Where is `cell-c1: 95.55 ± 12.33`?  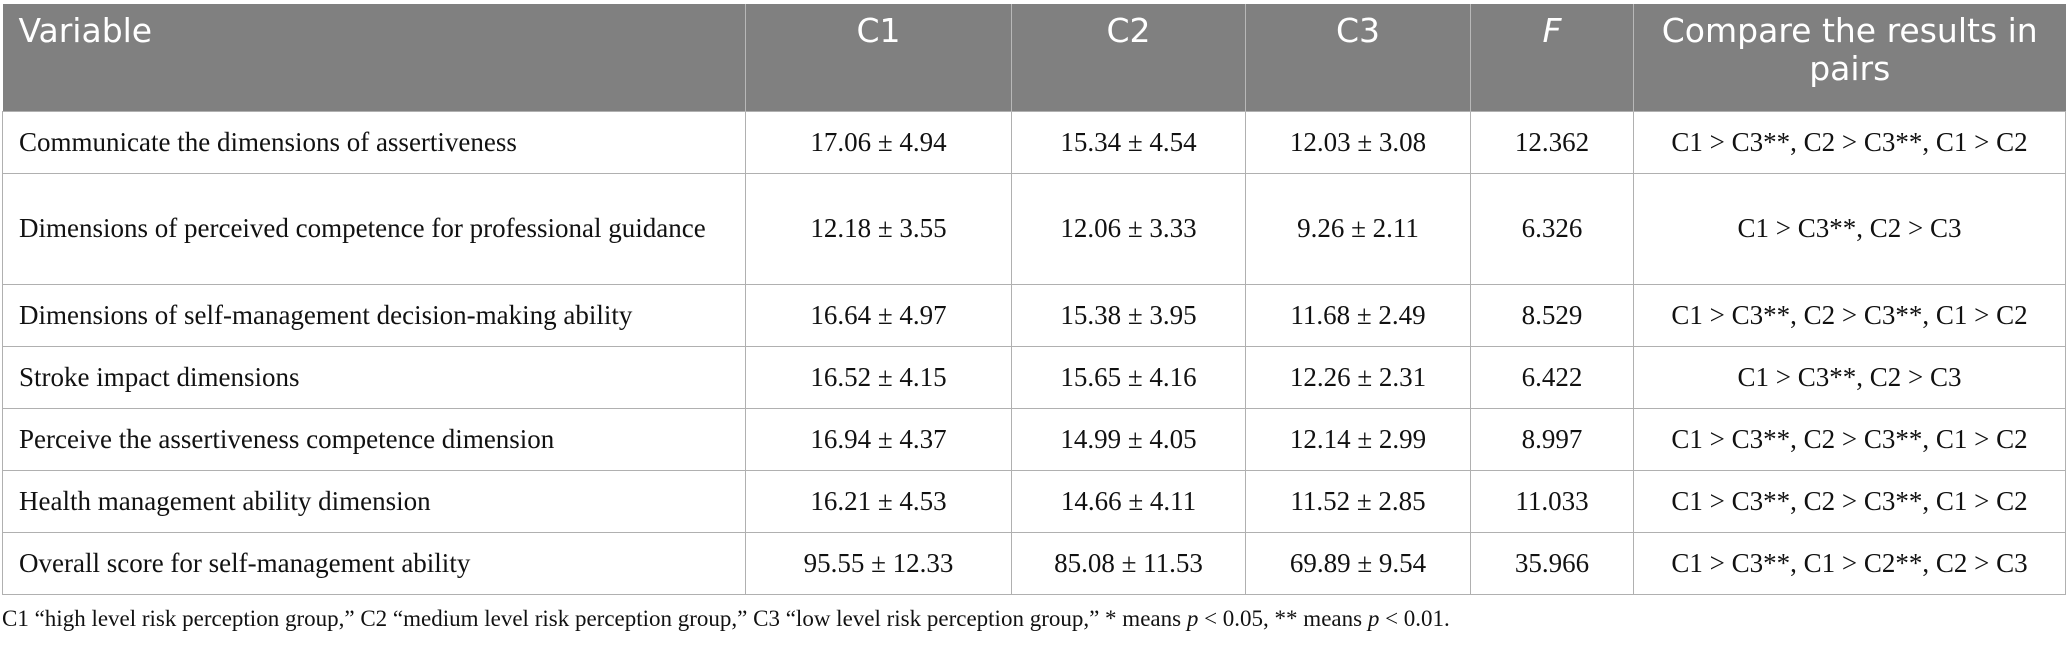 cell-c1: 95.55 ± 12.33 is located at coordinates (878, 563).